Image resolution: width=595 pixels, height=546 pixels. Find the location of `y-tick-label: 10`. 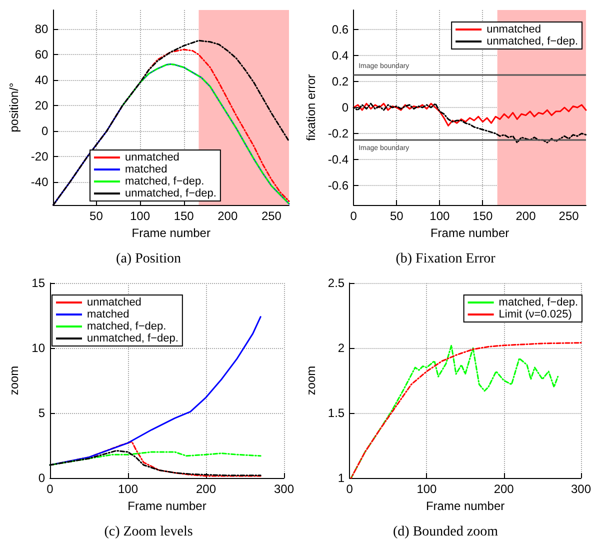

y-tick-label: 10 is located at coordinates (39, 348).